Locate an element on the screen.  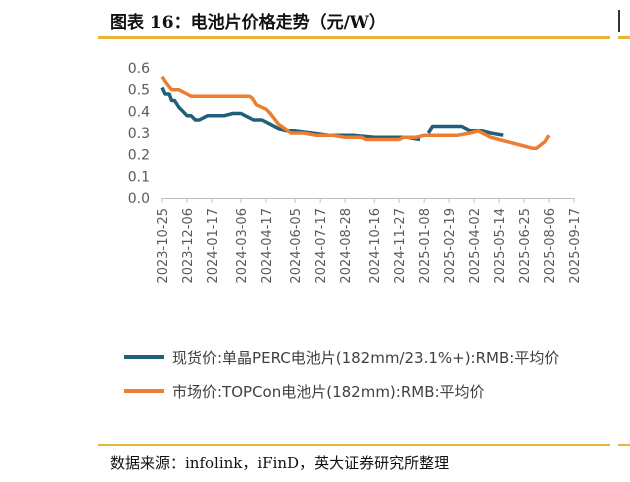
series-line-topcon is located at coordinates (355, 112).